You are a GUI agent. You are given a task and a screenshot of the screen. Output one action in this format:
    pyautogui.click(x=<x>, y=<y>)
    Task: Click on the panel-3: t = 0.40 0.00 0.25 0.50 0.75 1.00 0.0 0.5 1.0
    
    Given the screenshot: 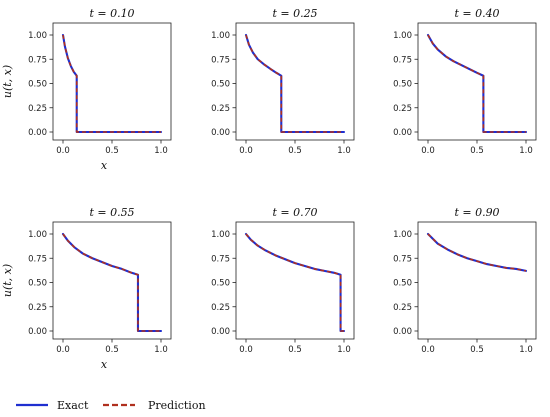 What is the action you would take?
    pyautogui.click(x=465, y=81)
    